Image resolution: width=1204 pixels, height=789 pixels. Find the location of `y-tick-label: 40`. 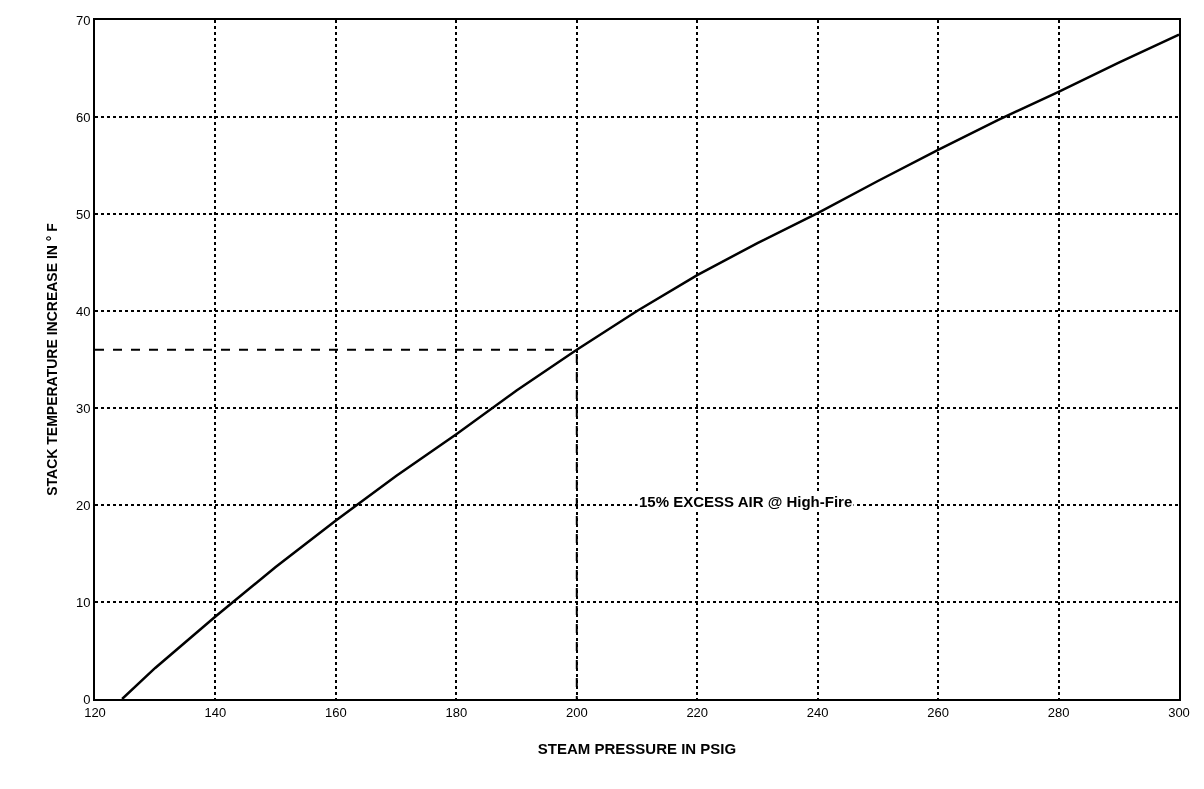

y-tick-label: 40 is located at coordinates (83, 311).